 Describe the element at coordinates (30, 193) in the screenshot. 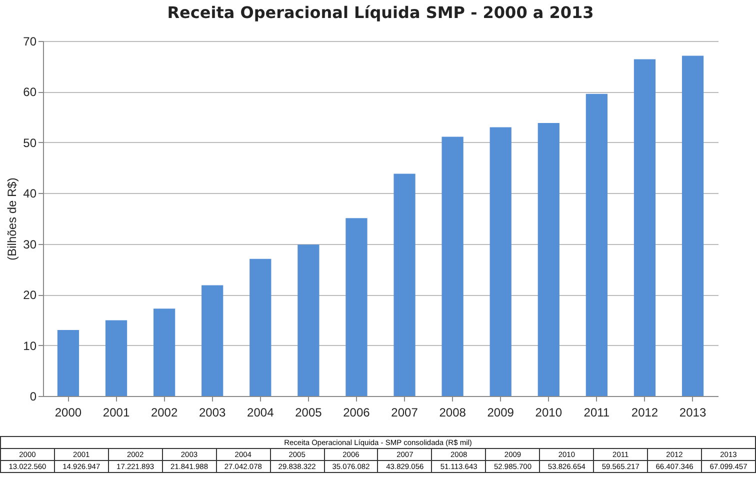

I see `y-tick-label: 40` at that location.